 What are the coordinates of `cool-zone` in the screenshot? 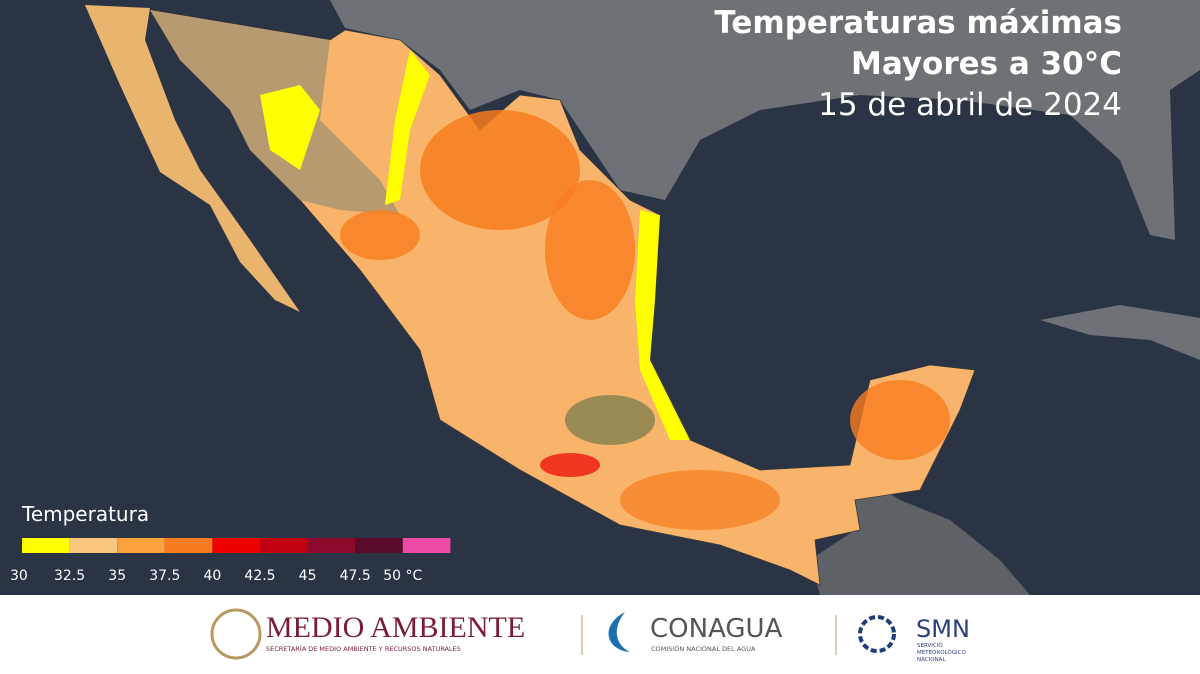 It's located at (610, 420).